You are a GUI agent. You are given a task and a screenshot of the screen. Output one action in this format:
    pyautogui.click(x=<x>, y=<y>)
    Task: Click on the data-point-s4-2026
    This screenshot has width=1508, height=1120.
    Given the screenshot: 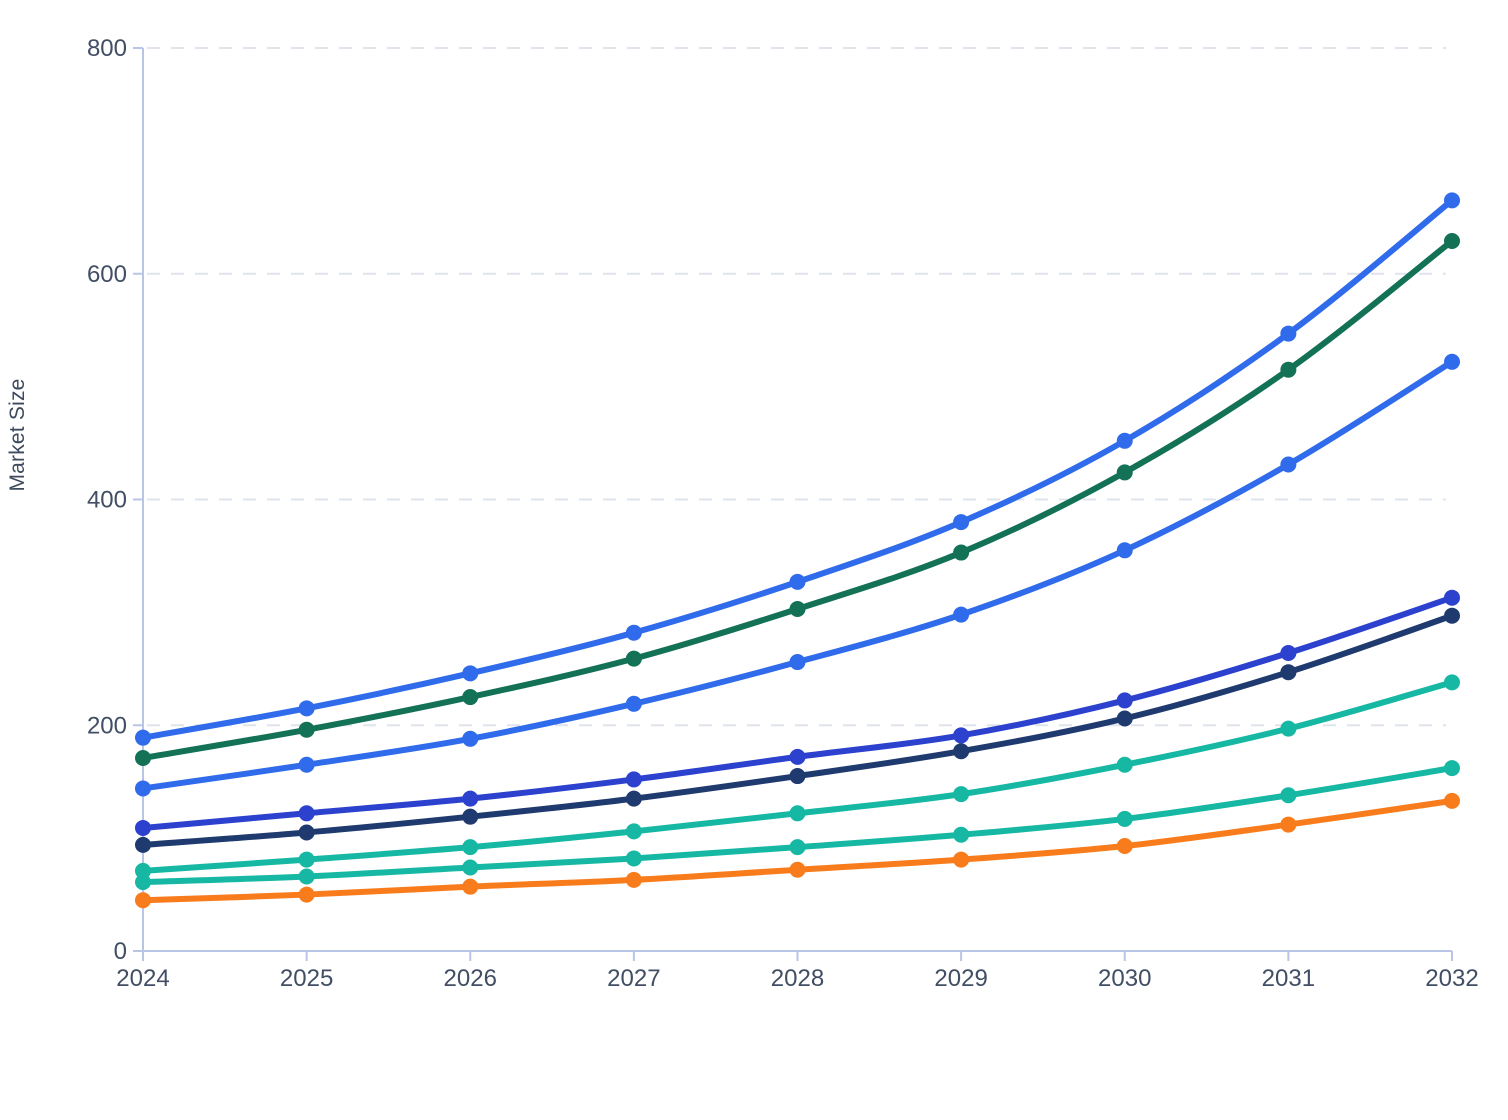 What is the action you would take?
    pyautogui.click(x=470, y=798)
    